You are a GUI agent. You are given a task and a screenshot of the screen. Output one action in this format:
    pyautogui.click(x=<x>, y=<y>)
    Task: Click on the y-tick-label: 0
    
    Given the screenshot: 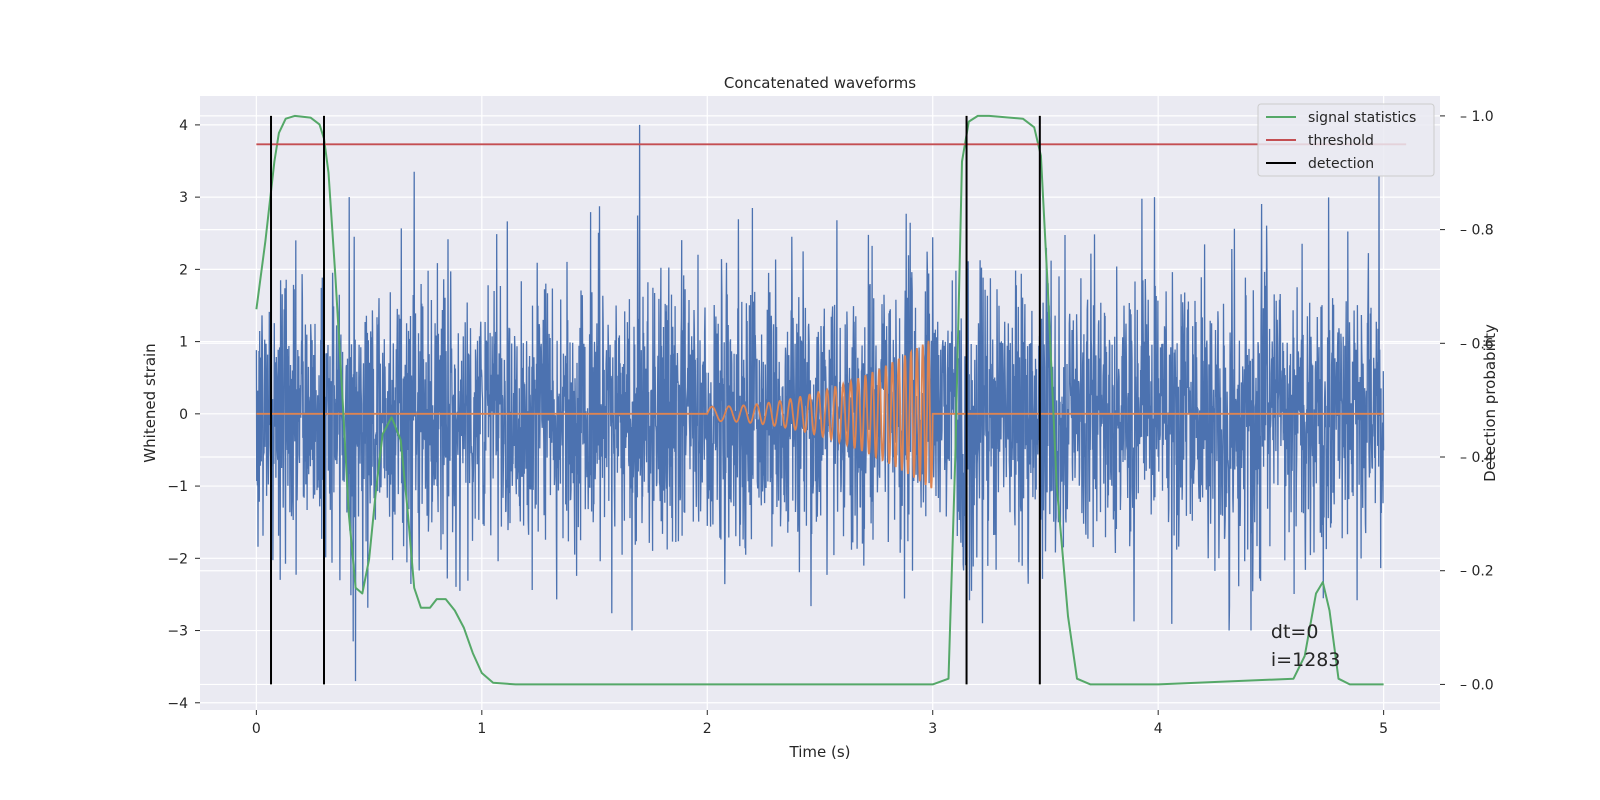 What is the action you would take?
    pyautogui.click(x=183, y=415)
    